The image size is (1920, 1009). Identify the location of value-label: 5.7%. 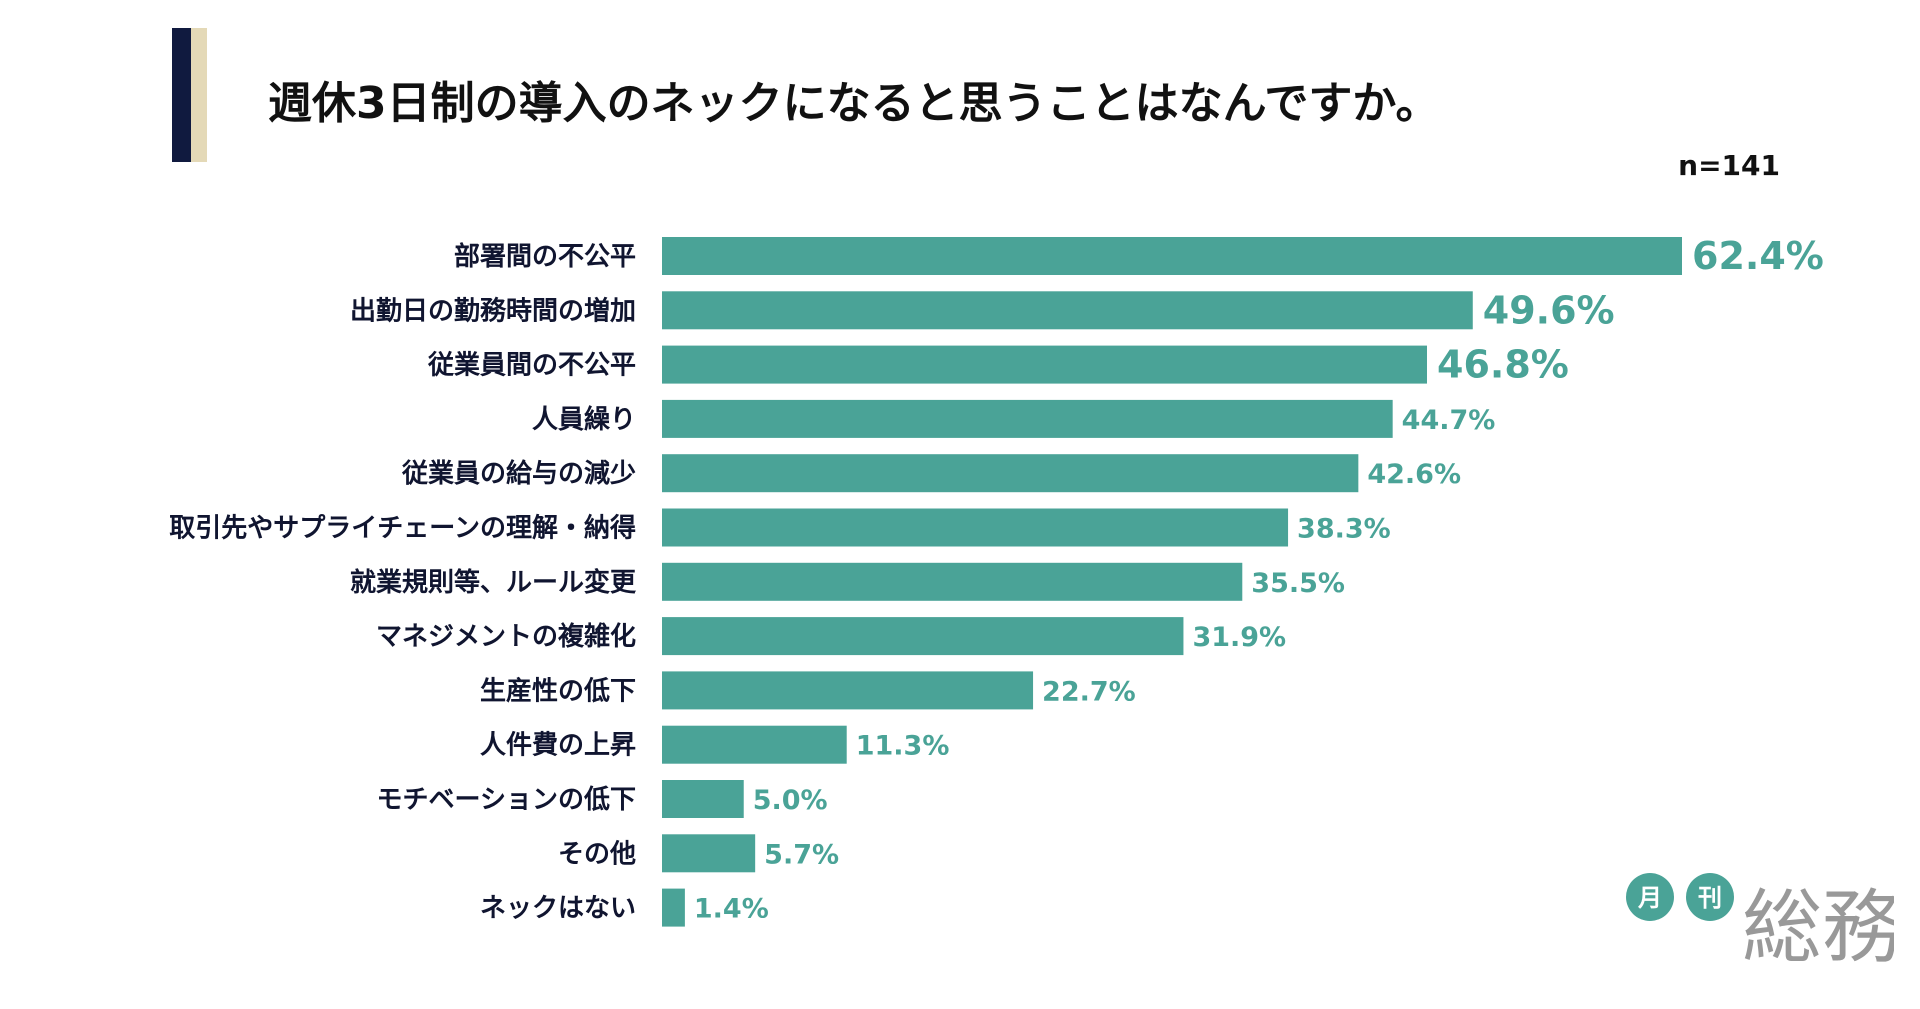
(801, 854).